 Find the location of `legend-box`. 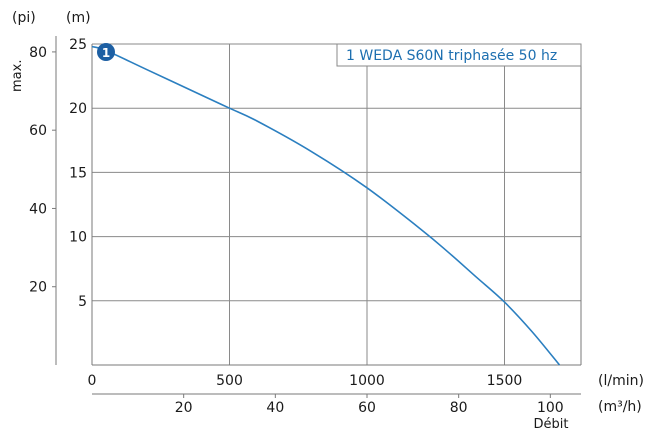

legend-box is located at coordinates (459, 55).